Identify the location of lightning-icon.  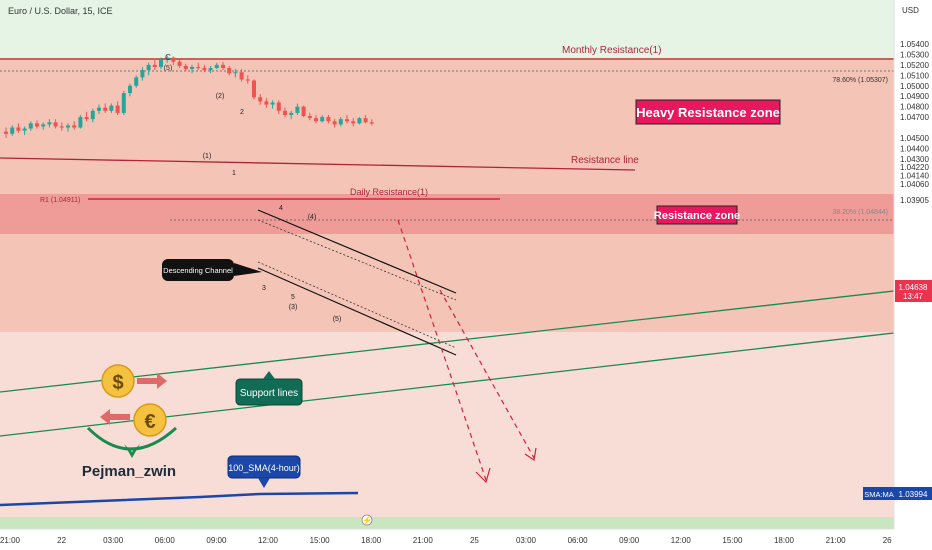
(367, 520).